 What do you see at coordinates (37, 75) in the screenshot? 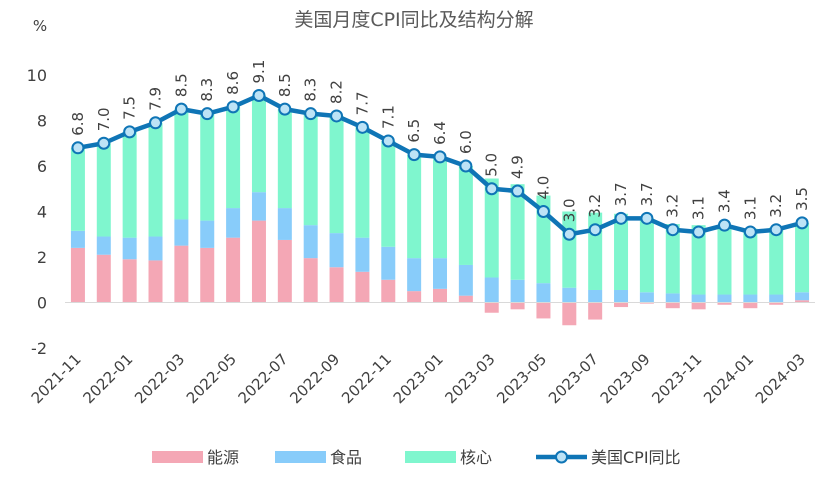
I see `y-tick-label: 10` at bounding box center [37, 75].